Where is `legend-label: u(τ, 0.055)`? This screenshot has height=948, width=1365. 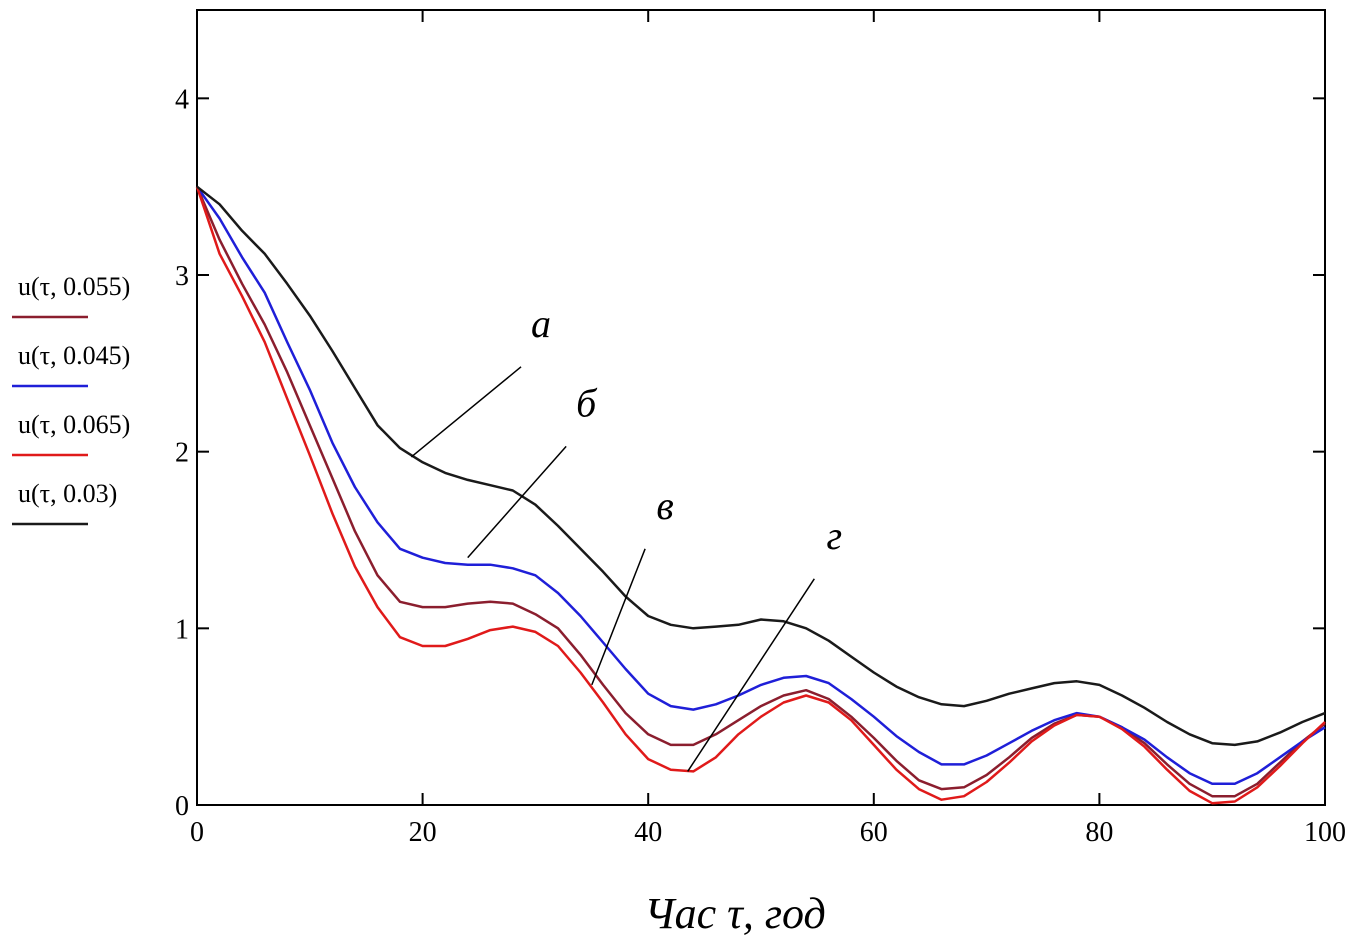
legend-label: u(τ, 0.055) is located at coordinates (74, 286).